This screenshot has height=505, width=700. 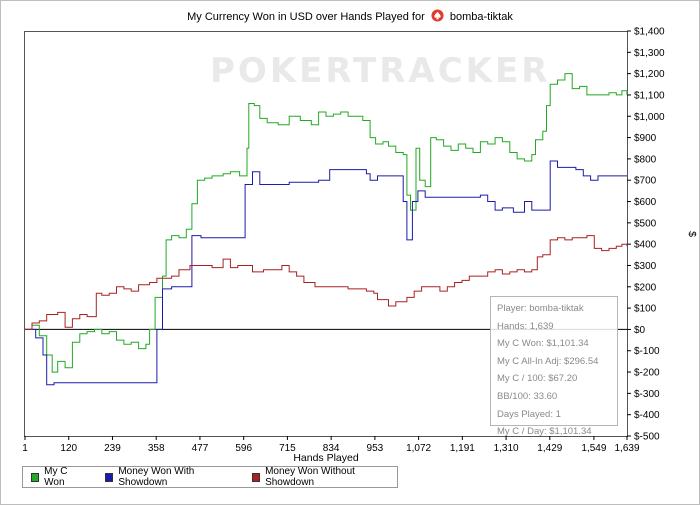 What do you see at coordinates (647, 437) in the screenshot?
I see `y-tick-label: $-500` at bounding box center [647, 437].